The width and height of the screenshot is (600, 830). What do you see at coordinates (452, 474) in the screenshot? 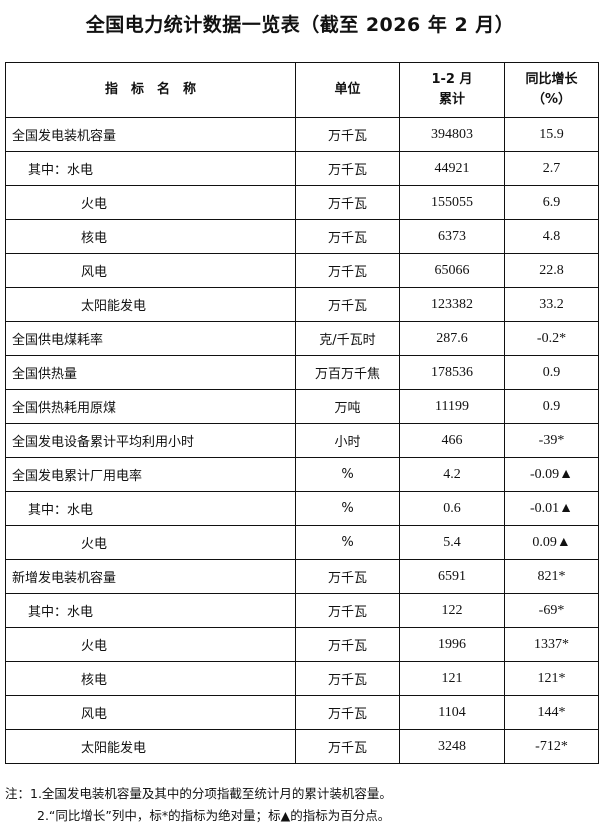
I see `row-value: 4.2` at bounding box center [452, 474].